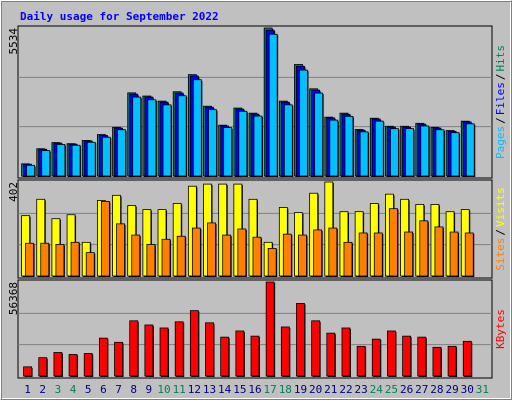 The height and width of the screenshot is (404, 512). What do you see at coordinates (451, 389) in the screenshot?
I see `x-tick-label: 29` at bounding box center [451, 389].